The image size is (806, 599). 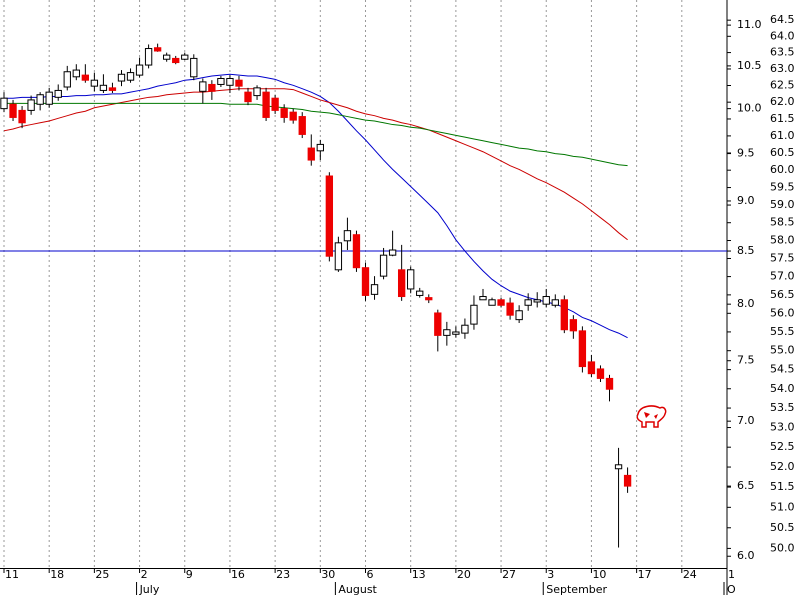 I want to click on average-line, so click(x=316, y=134).